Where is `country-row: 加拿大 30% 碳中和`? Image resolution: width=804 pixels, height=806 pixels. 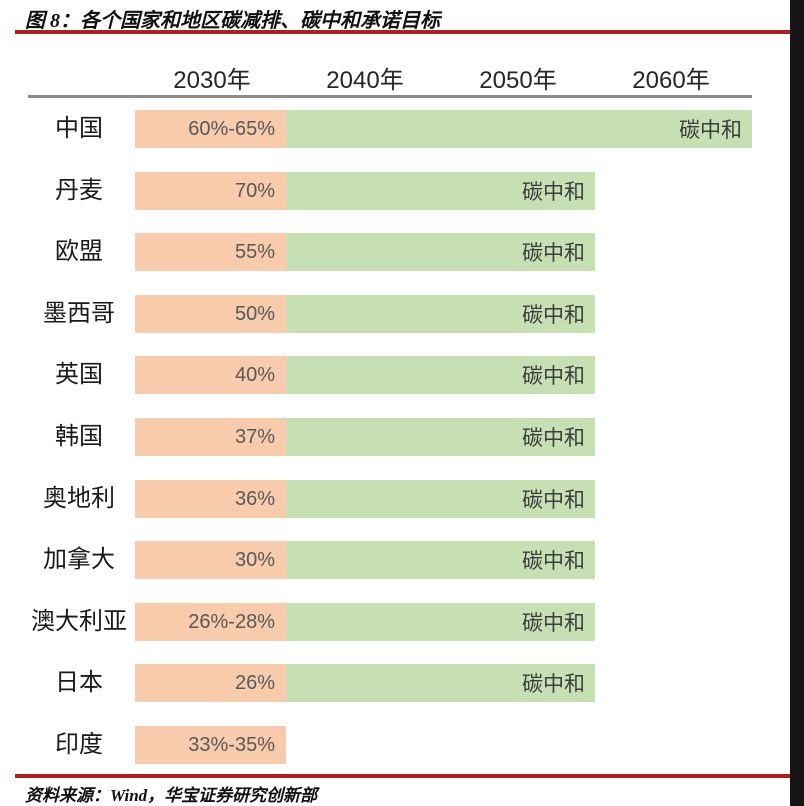
country-row: 加拿大 30% 碳中和 is located at coordinates (395, 560).